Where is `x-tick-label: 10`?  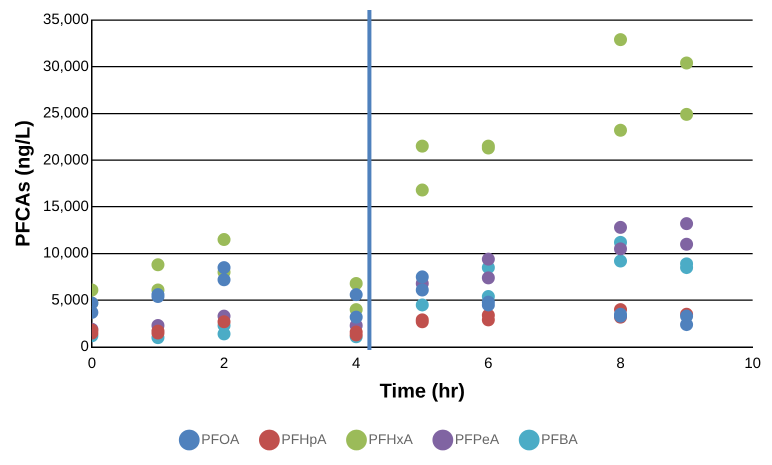
x-tick-label: 10 is located at coordinates (752, 363).